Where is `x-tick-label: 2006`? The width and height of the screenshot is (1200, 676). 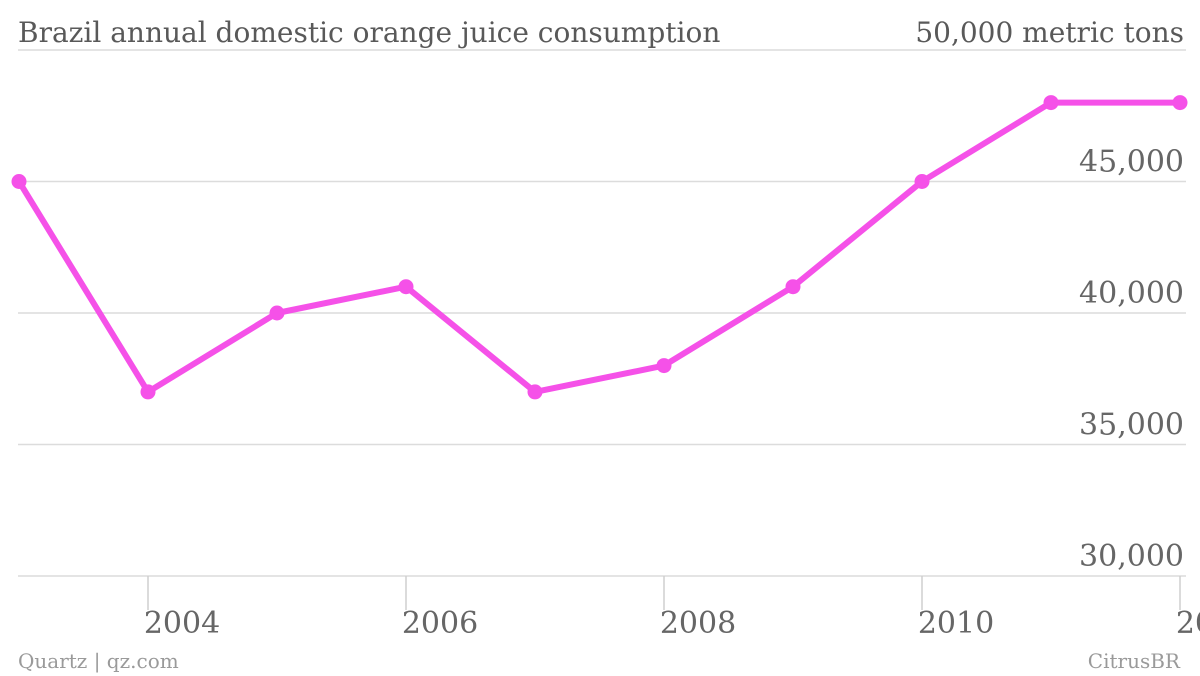
x-tick-label: 2006 is located at coordinates (440, 623).